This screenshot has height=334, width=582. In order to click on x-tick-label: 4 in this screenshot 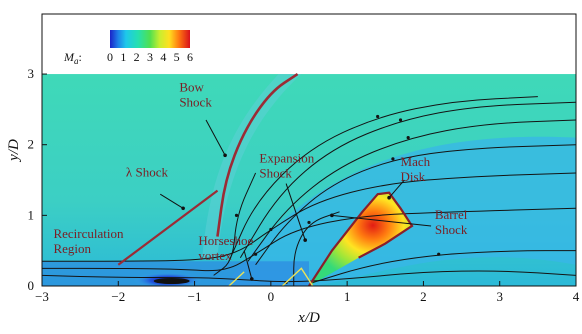, I will do `click(576, 296)`.